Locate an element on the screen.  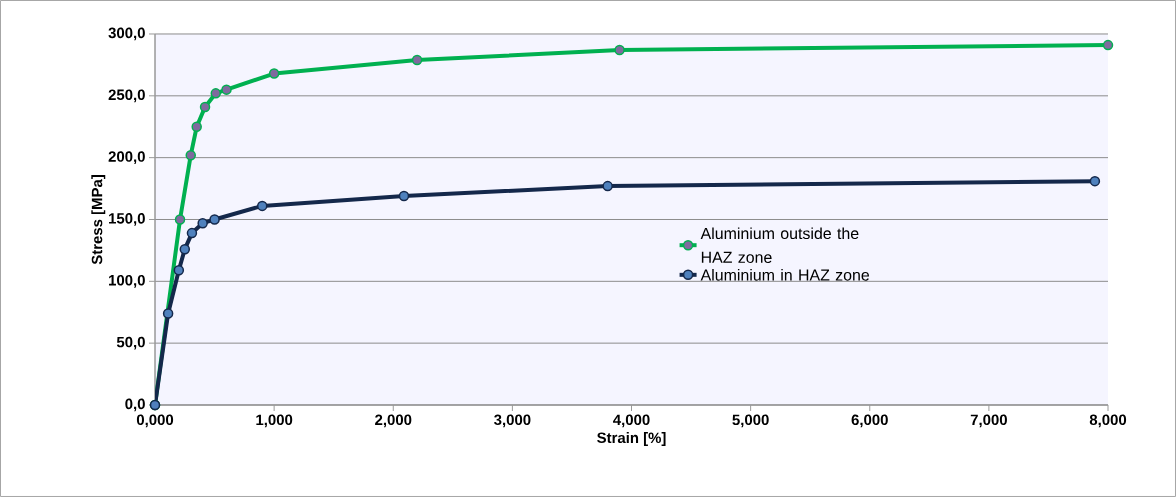
x-tick-label: 1,000 is located at coordinates (274, 421).